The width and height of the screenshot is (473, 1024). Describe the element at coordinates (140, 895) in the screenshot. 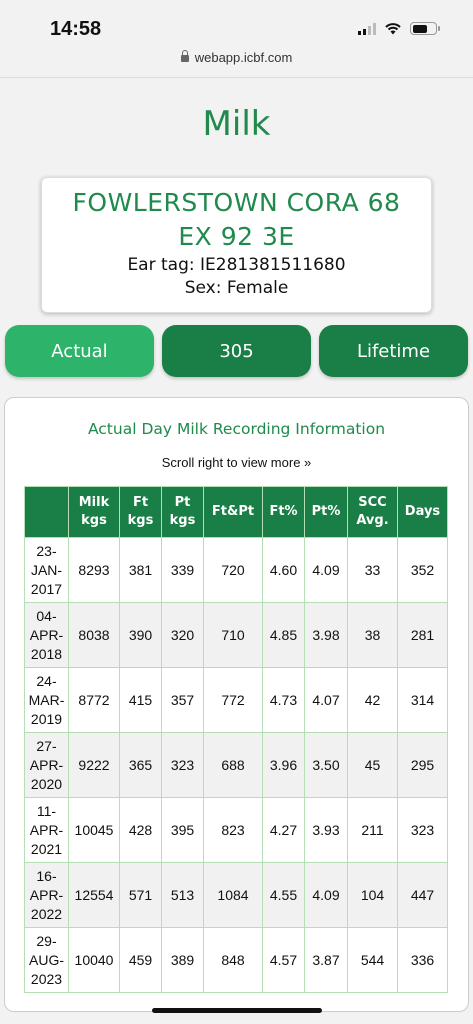

I see `table-cell: 571` at that location.